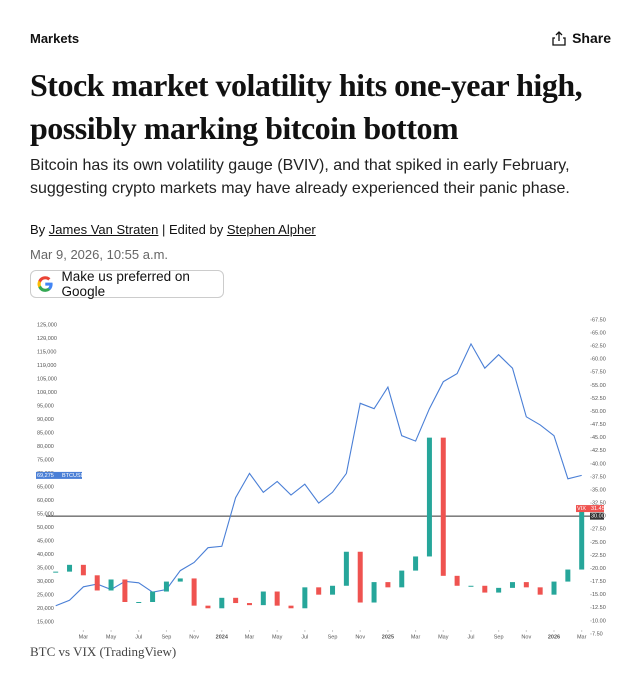 The height and width of the screenshot is (680, 639). I want to click on series-name-tag: BTCUSD, so click(73, 476).